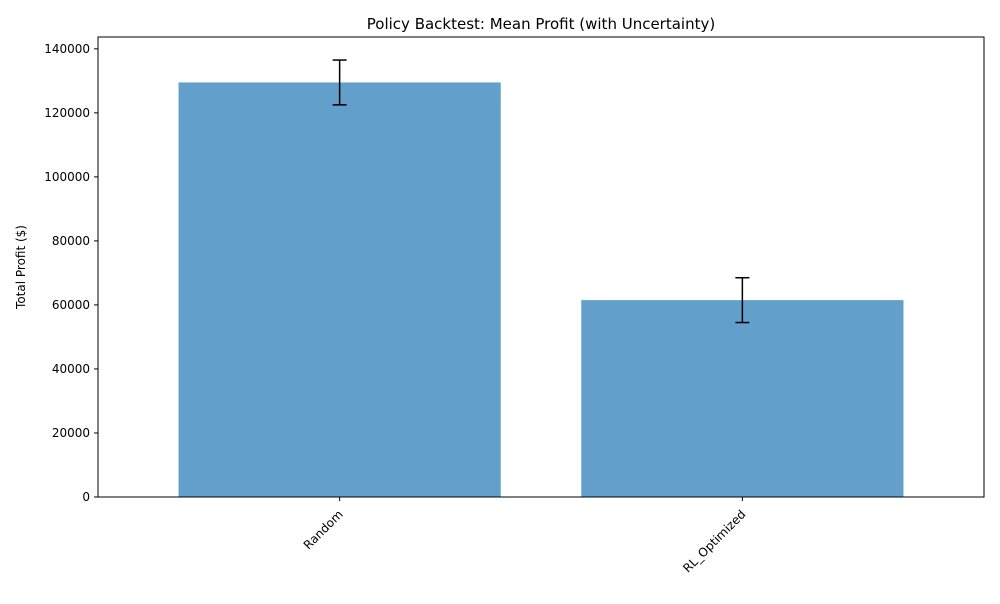  I want to click on x-tick-label: Random, so click(323, 529).